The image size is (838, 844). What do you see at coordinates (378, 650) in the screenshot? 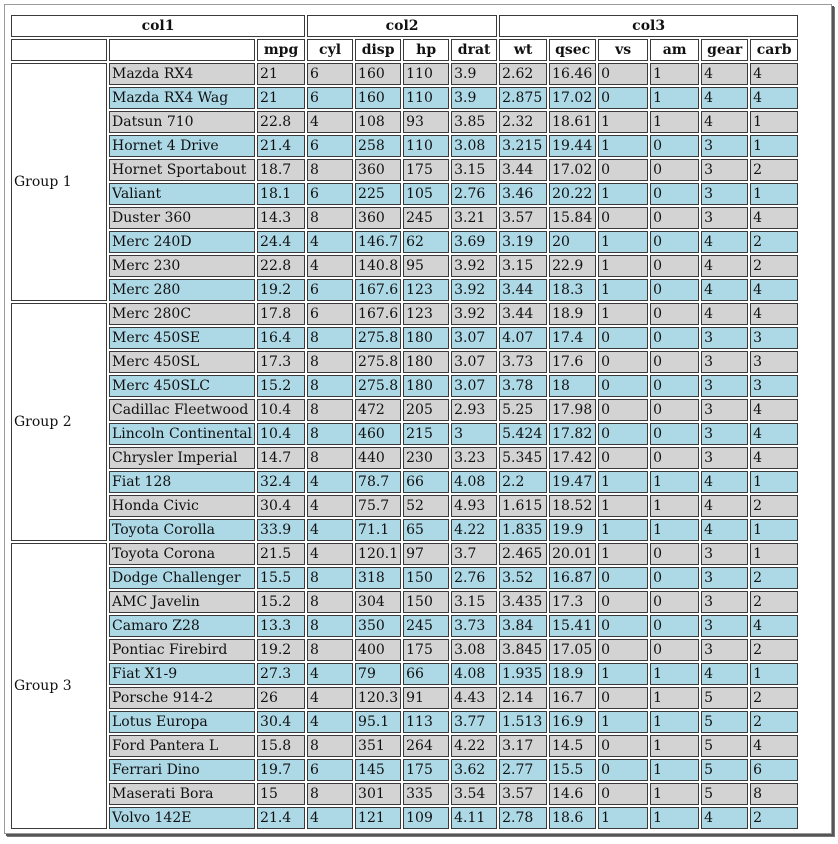
I see `value-cell: 400` at bounding box center [378, 650].